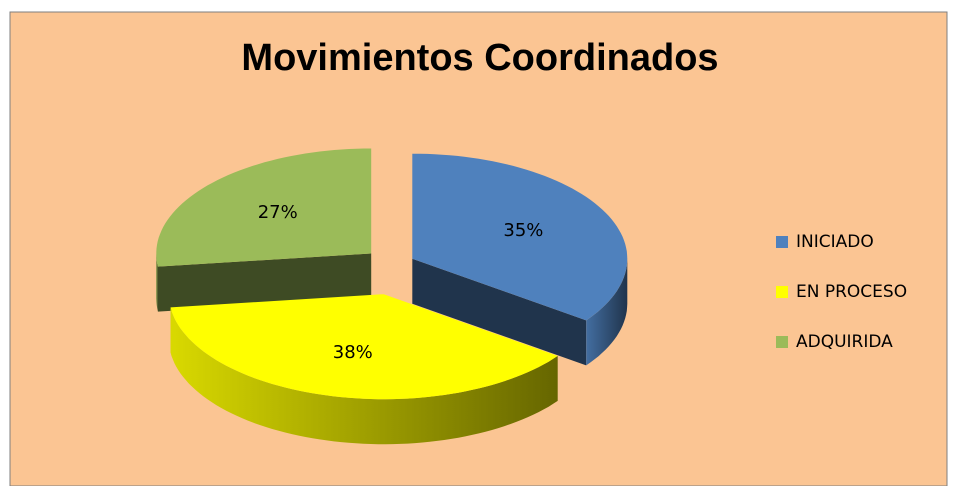 Image resolution: width=956 pixels, height=486 pixels. What do you see at coordinates (835, 242) in the screenshot?
I see `legend-label: INICIADO` at bounding box center [835, 242].